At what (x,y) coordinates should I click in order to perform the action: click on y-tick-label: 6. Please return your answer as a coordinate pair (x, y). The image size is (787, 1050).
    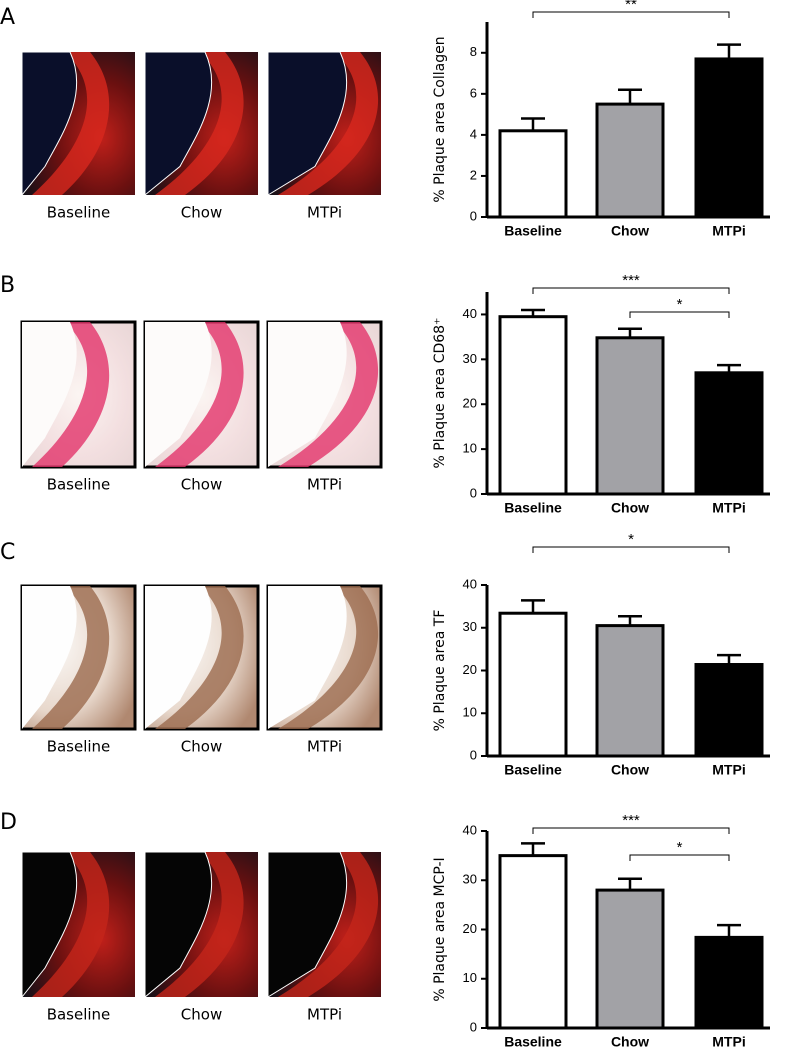
    Looking at the image, I should click on (473, 92).